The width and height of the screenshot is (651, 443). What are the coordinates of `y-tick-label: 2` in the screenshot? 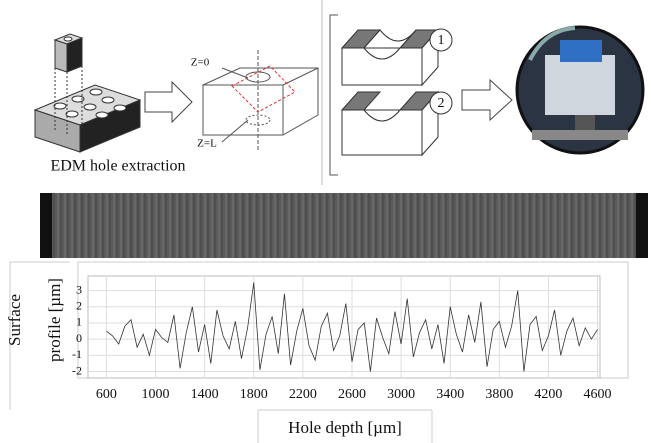 It's located at (79, 306).